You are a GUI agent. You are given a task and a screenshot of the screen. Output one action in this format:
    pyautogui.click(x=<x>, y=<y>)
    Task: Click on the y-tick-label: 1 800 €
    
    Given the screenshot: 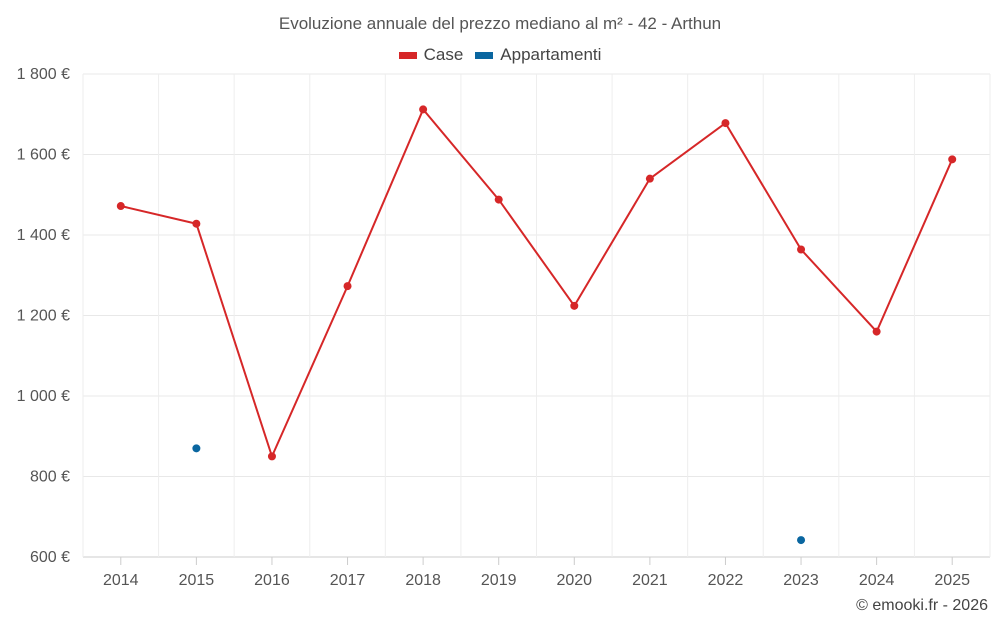 What is the action you would take?
    pyautogui.click(x=43, y=74)
    